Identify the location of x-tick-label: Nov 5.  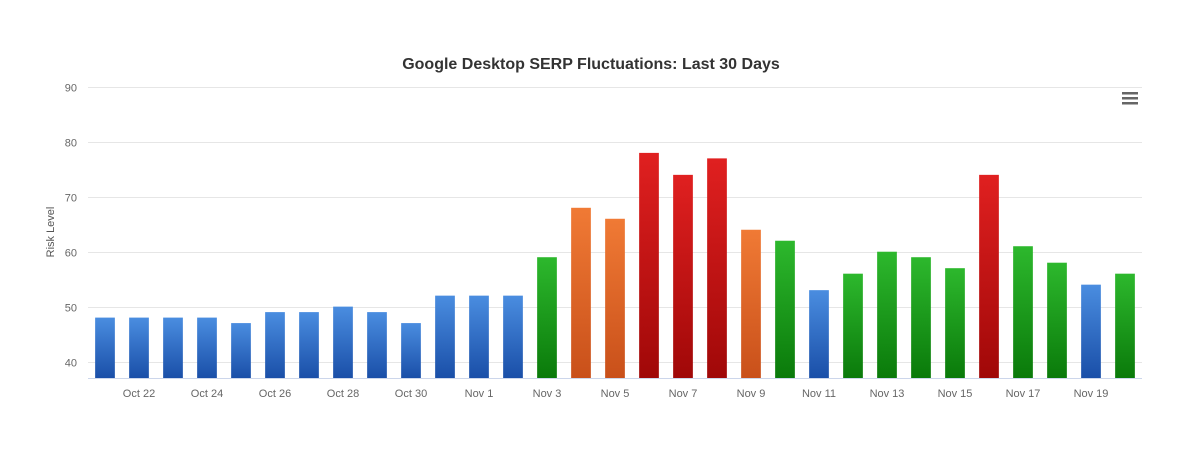
(615, 394).